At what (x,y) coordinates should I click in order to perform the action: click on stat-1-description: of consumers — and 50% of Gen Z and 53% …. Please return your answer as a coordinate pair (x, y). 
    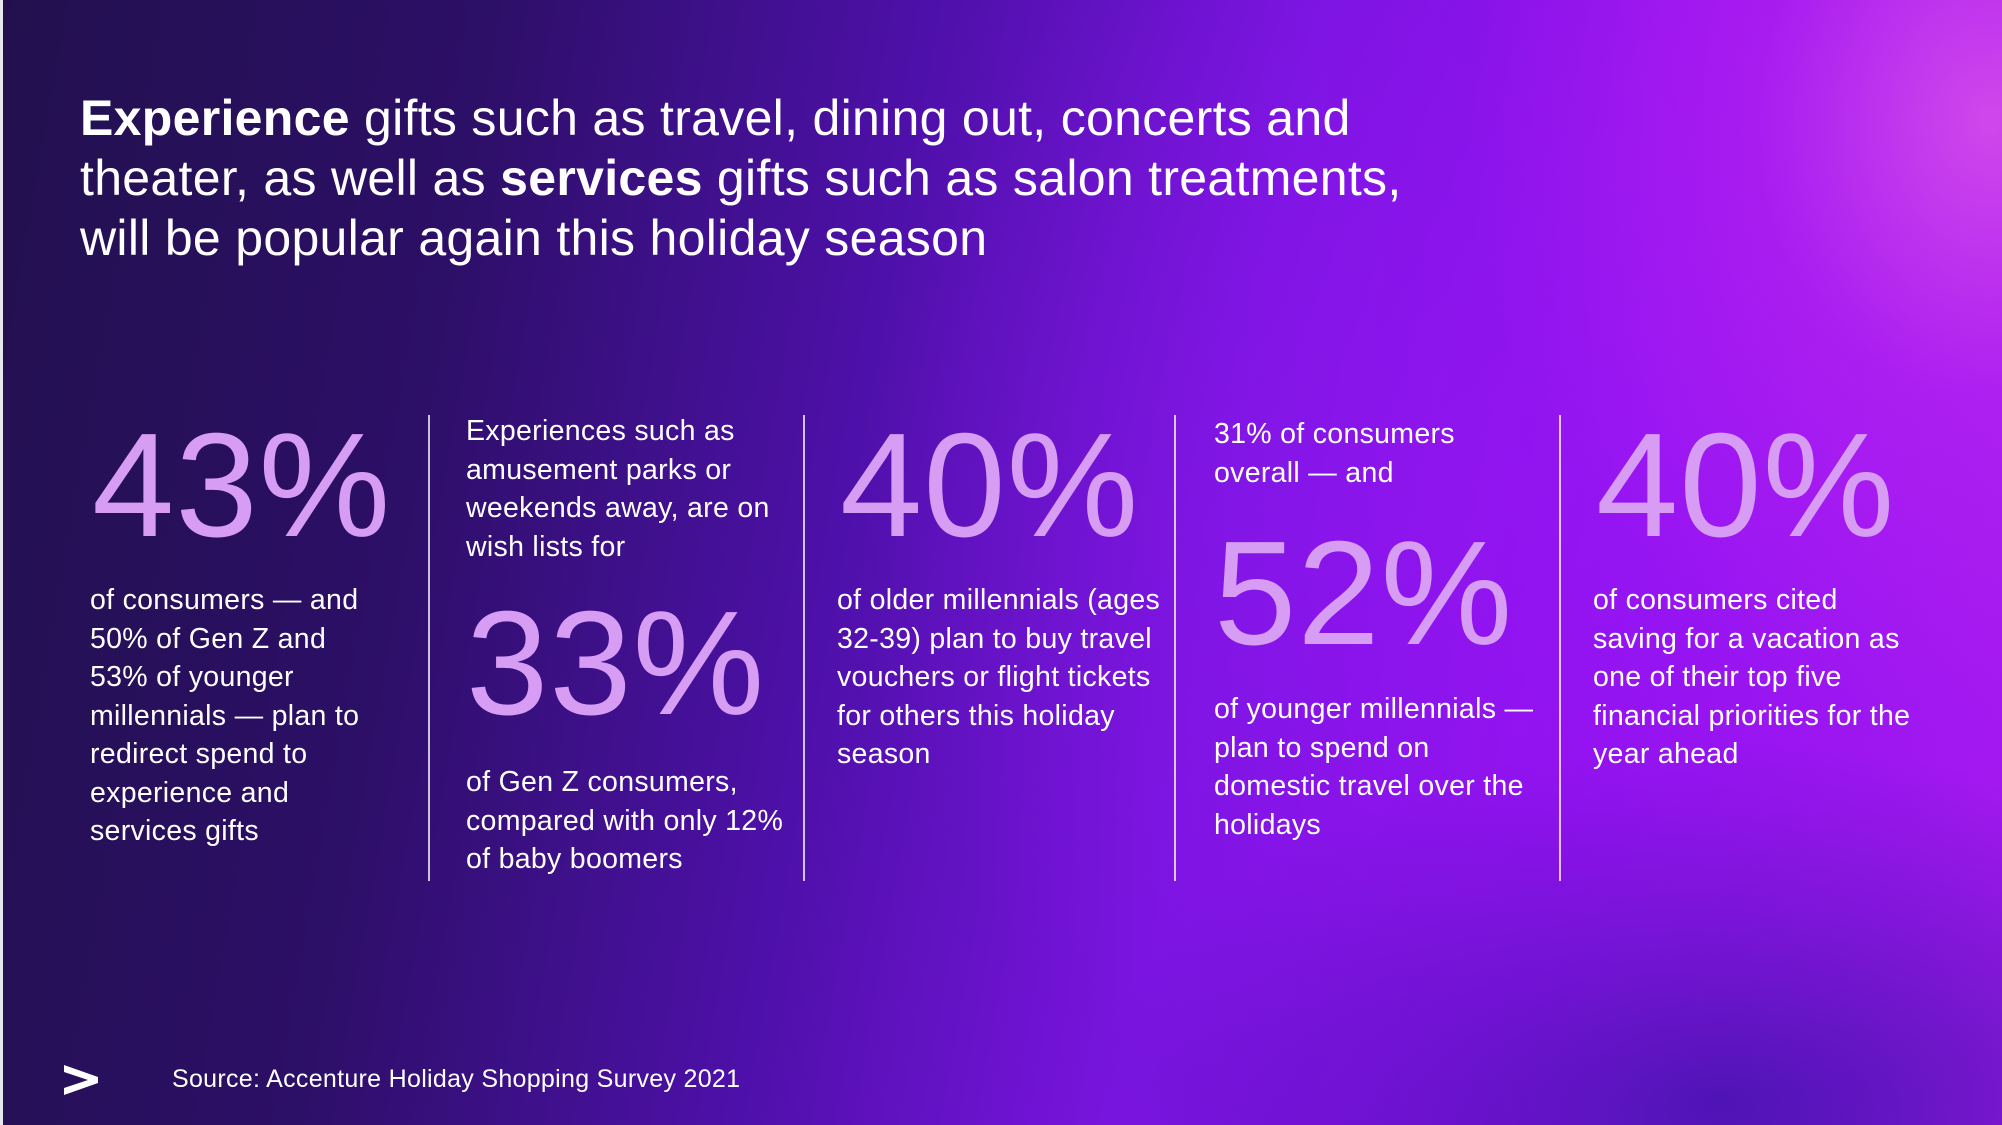
    Looking at the image, I should click on (225, 715).